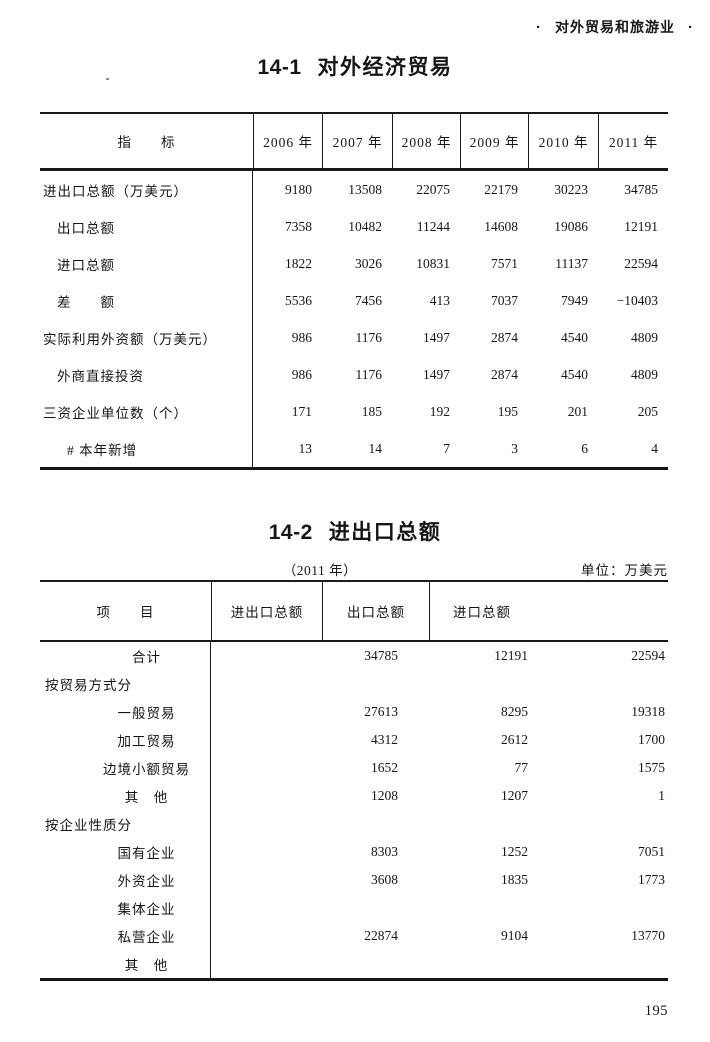  I want to click on cell-value: 1652, so click(384, 767).